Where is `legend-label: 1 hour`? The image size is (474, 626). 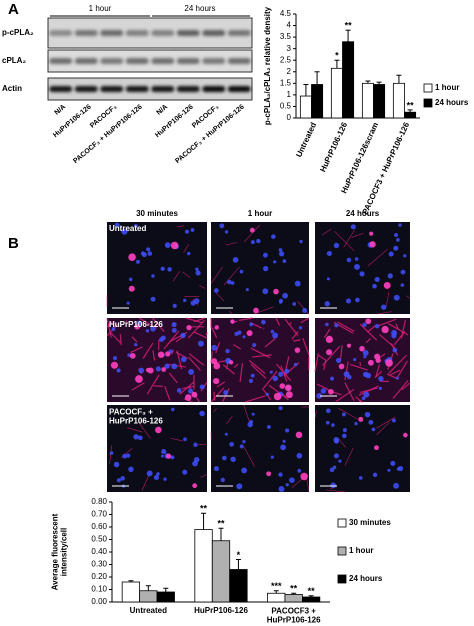 legend-label: 1 hour is located at coordinates (361, 550).